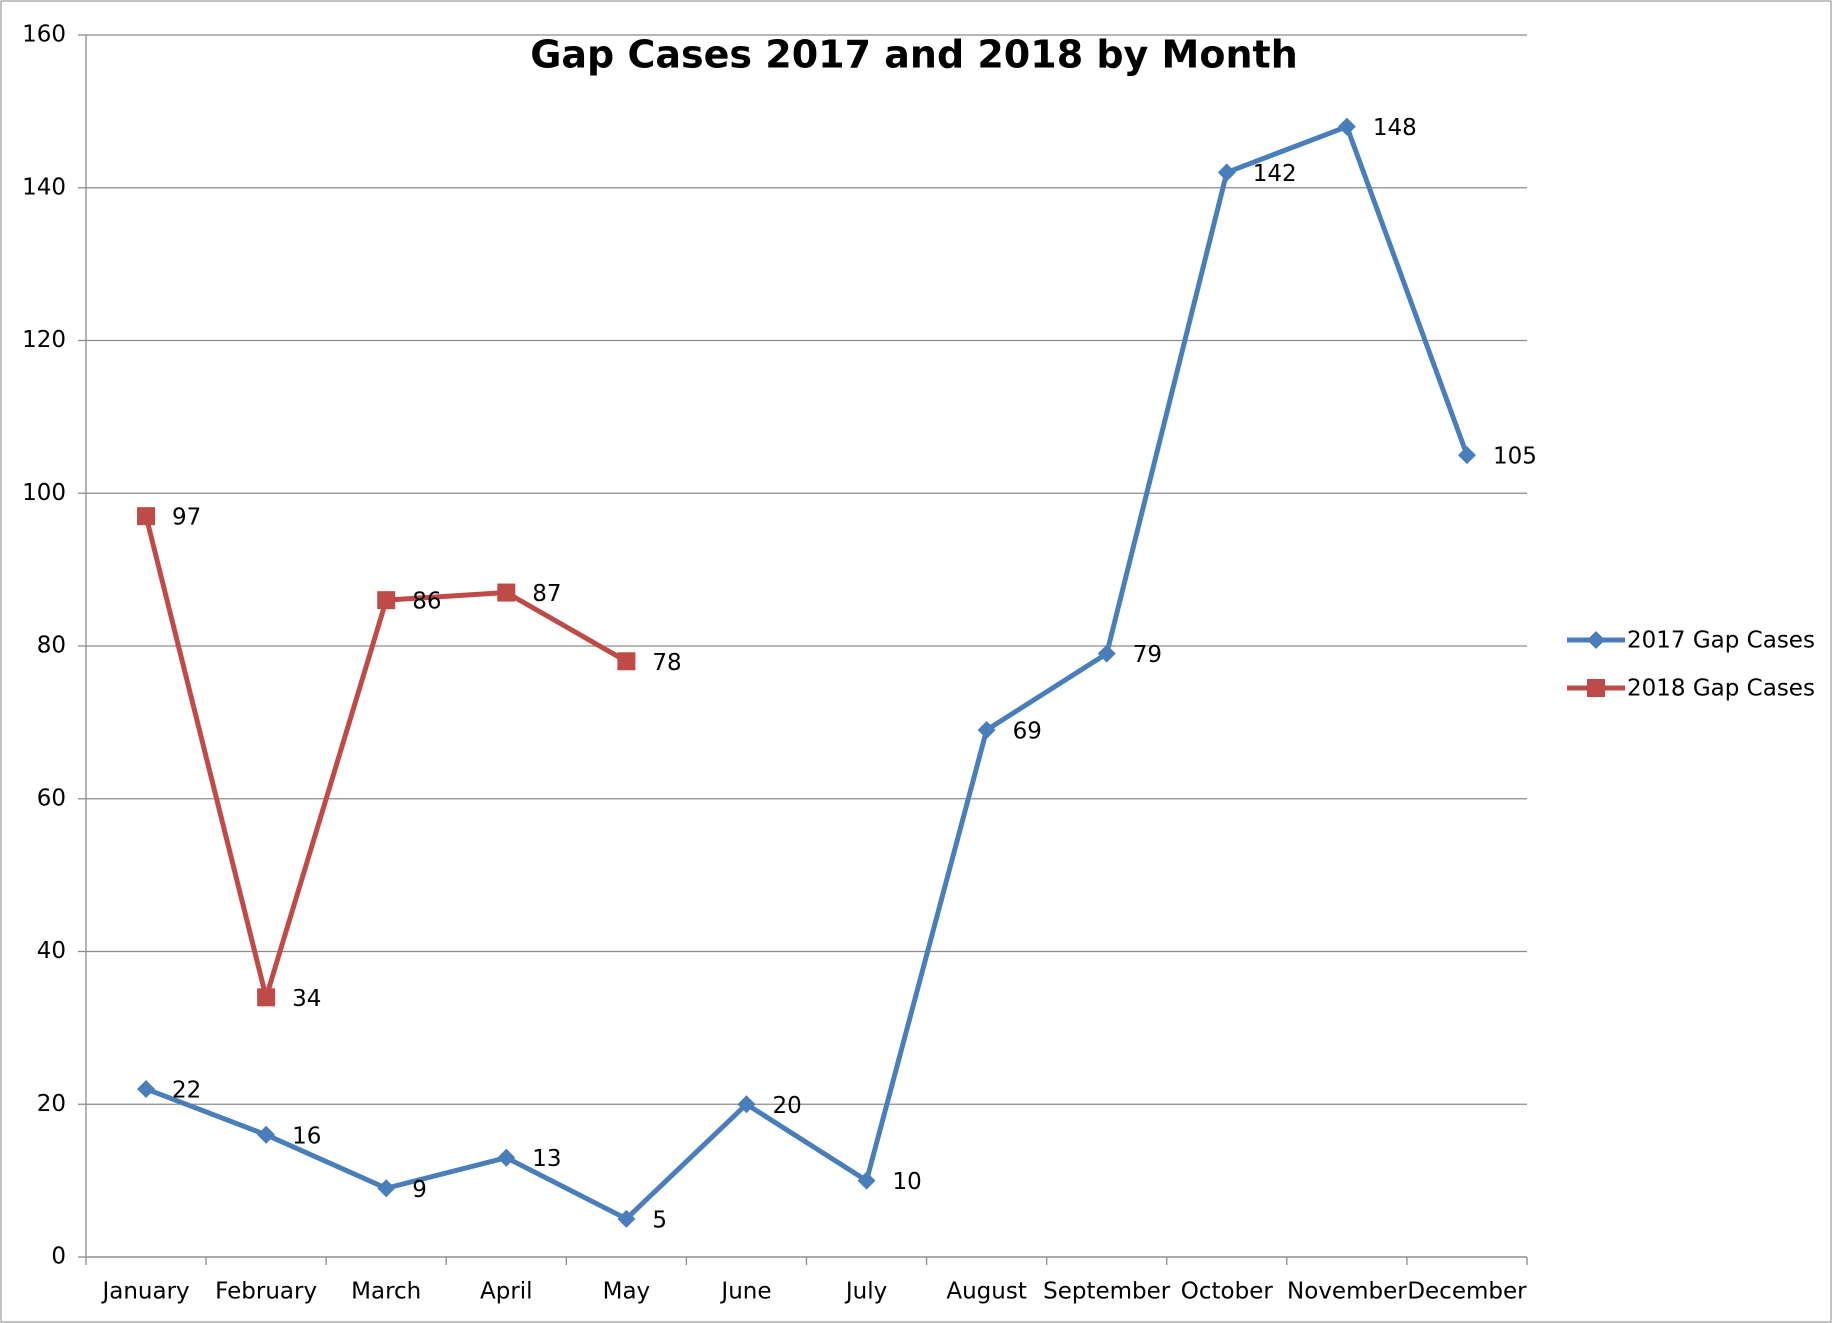  Describe the element at coordinates (1721, 689) in the screenshot. I see `legend-label: 2018 Gap Cases` at that location.